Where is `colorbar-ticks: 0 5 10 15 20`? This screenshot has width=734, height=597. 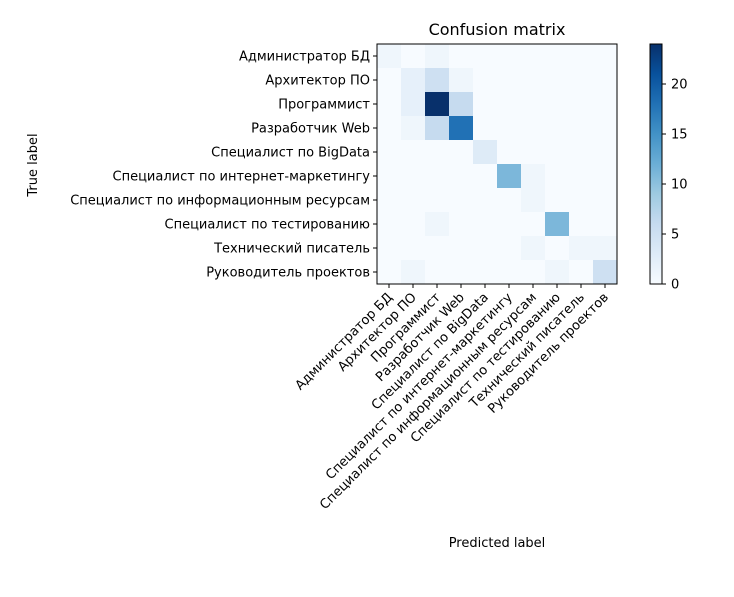 colorbar-ticks: 0 5 10 15 20 is located at coordinates (675, 185).